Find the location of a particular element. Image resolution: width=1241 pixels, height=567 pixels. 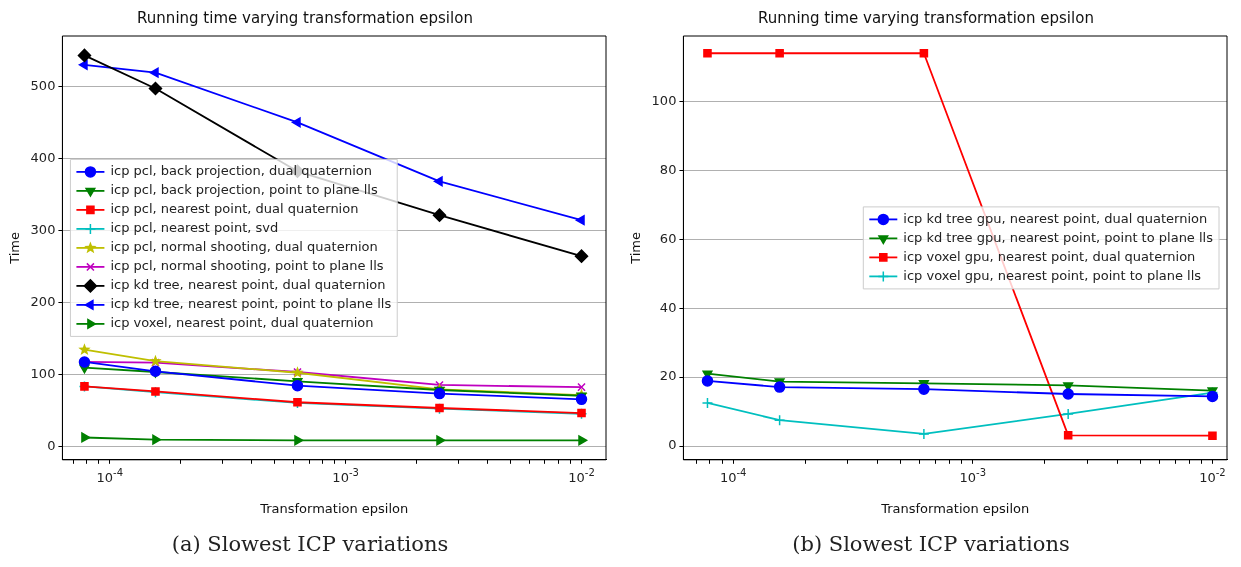

legend-label: icp kd tree gpu, nearest point, point to plane lls is located at coordinates (1058, 237).